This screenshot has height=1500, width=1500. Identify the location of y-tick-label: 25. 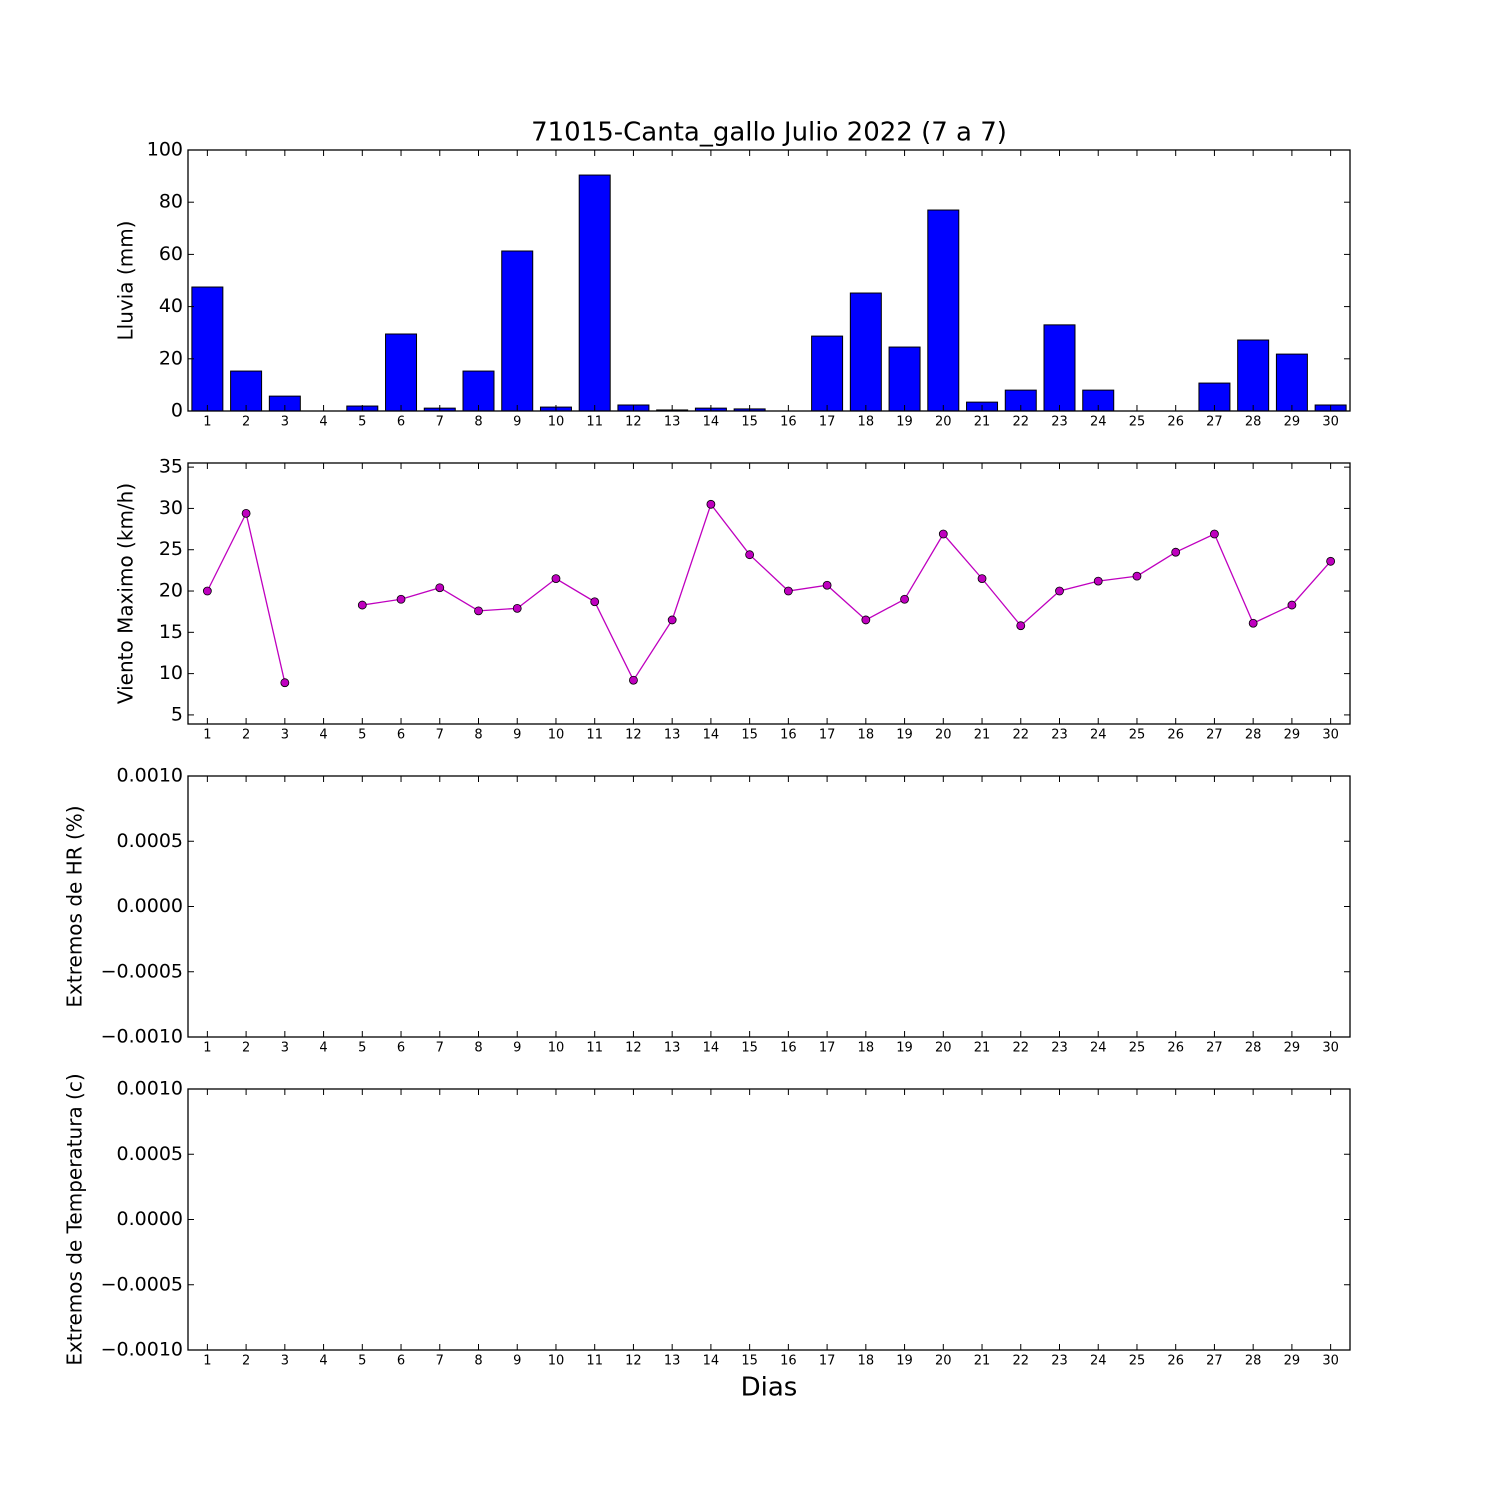
(171, 549).